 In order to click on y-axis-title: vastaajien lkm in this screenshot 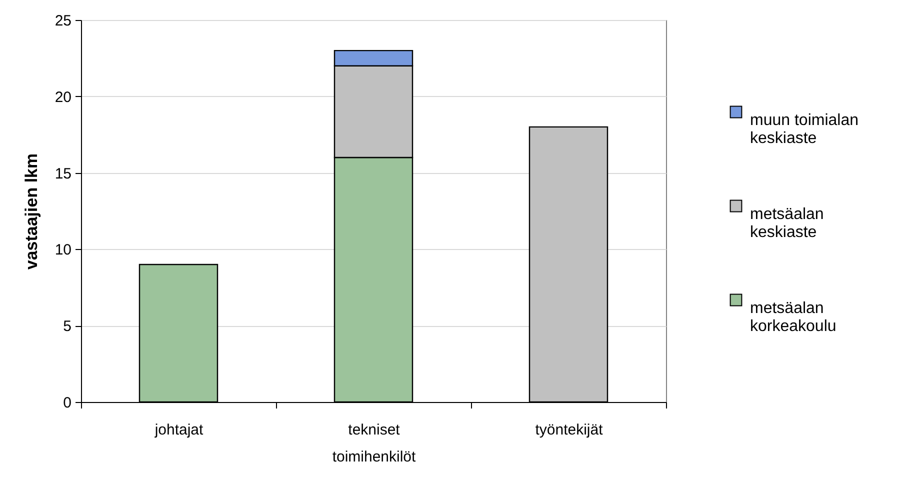, I will do `click(31, 211)`.